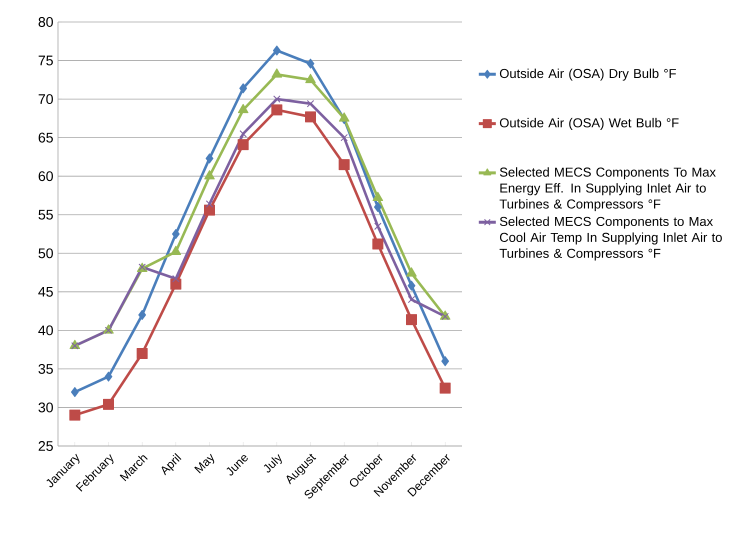 The image size is (748, 533). What do you see at coordinates (611, 238) in the screenshot?
I see `legend-label: Selected MECS Components to Max Cool Air Temp In Supplying Inlet Air to Turbines & Compressors °F` at bounding box center [611, 238].